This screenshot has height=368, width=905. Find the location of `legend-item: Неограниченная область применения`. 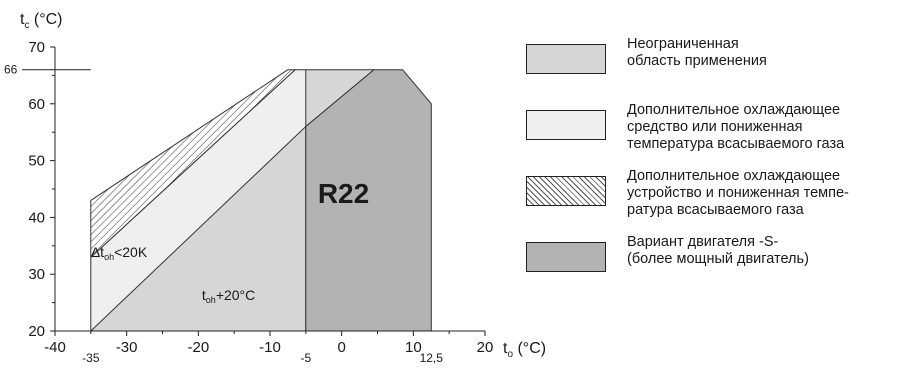

legend-item: Неограниченная область применения is located at coordinates (710, 69).